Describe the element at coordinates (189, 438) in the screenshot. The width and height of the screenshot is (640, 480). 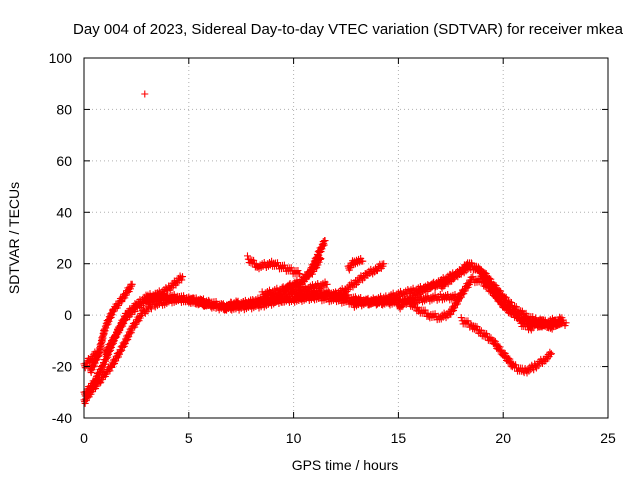
I see `x-tick-label: 5` at that location.